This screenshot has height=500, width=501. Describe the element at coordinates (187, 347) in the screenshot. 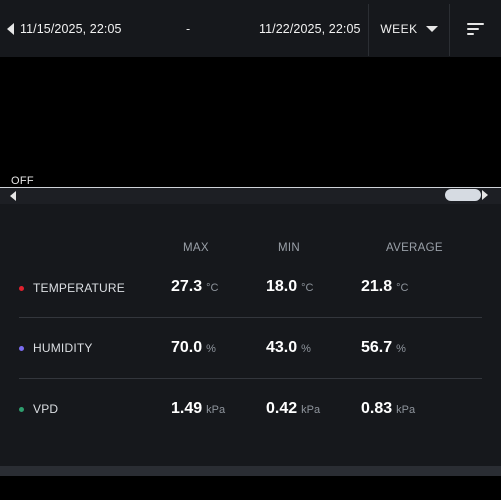

I see `value-number: 70.0` at that location.